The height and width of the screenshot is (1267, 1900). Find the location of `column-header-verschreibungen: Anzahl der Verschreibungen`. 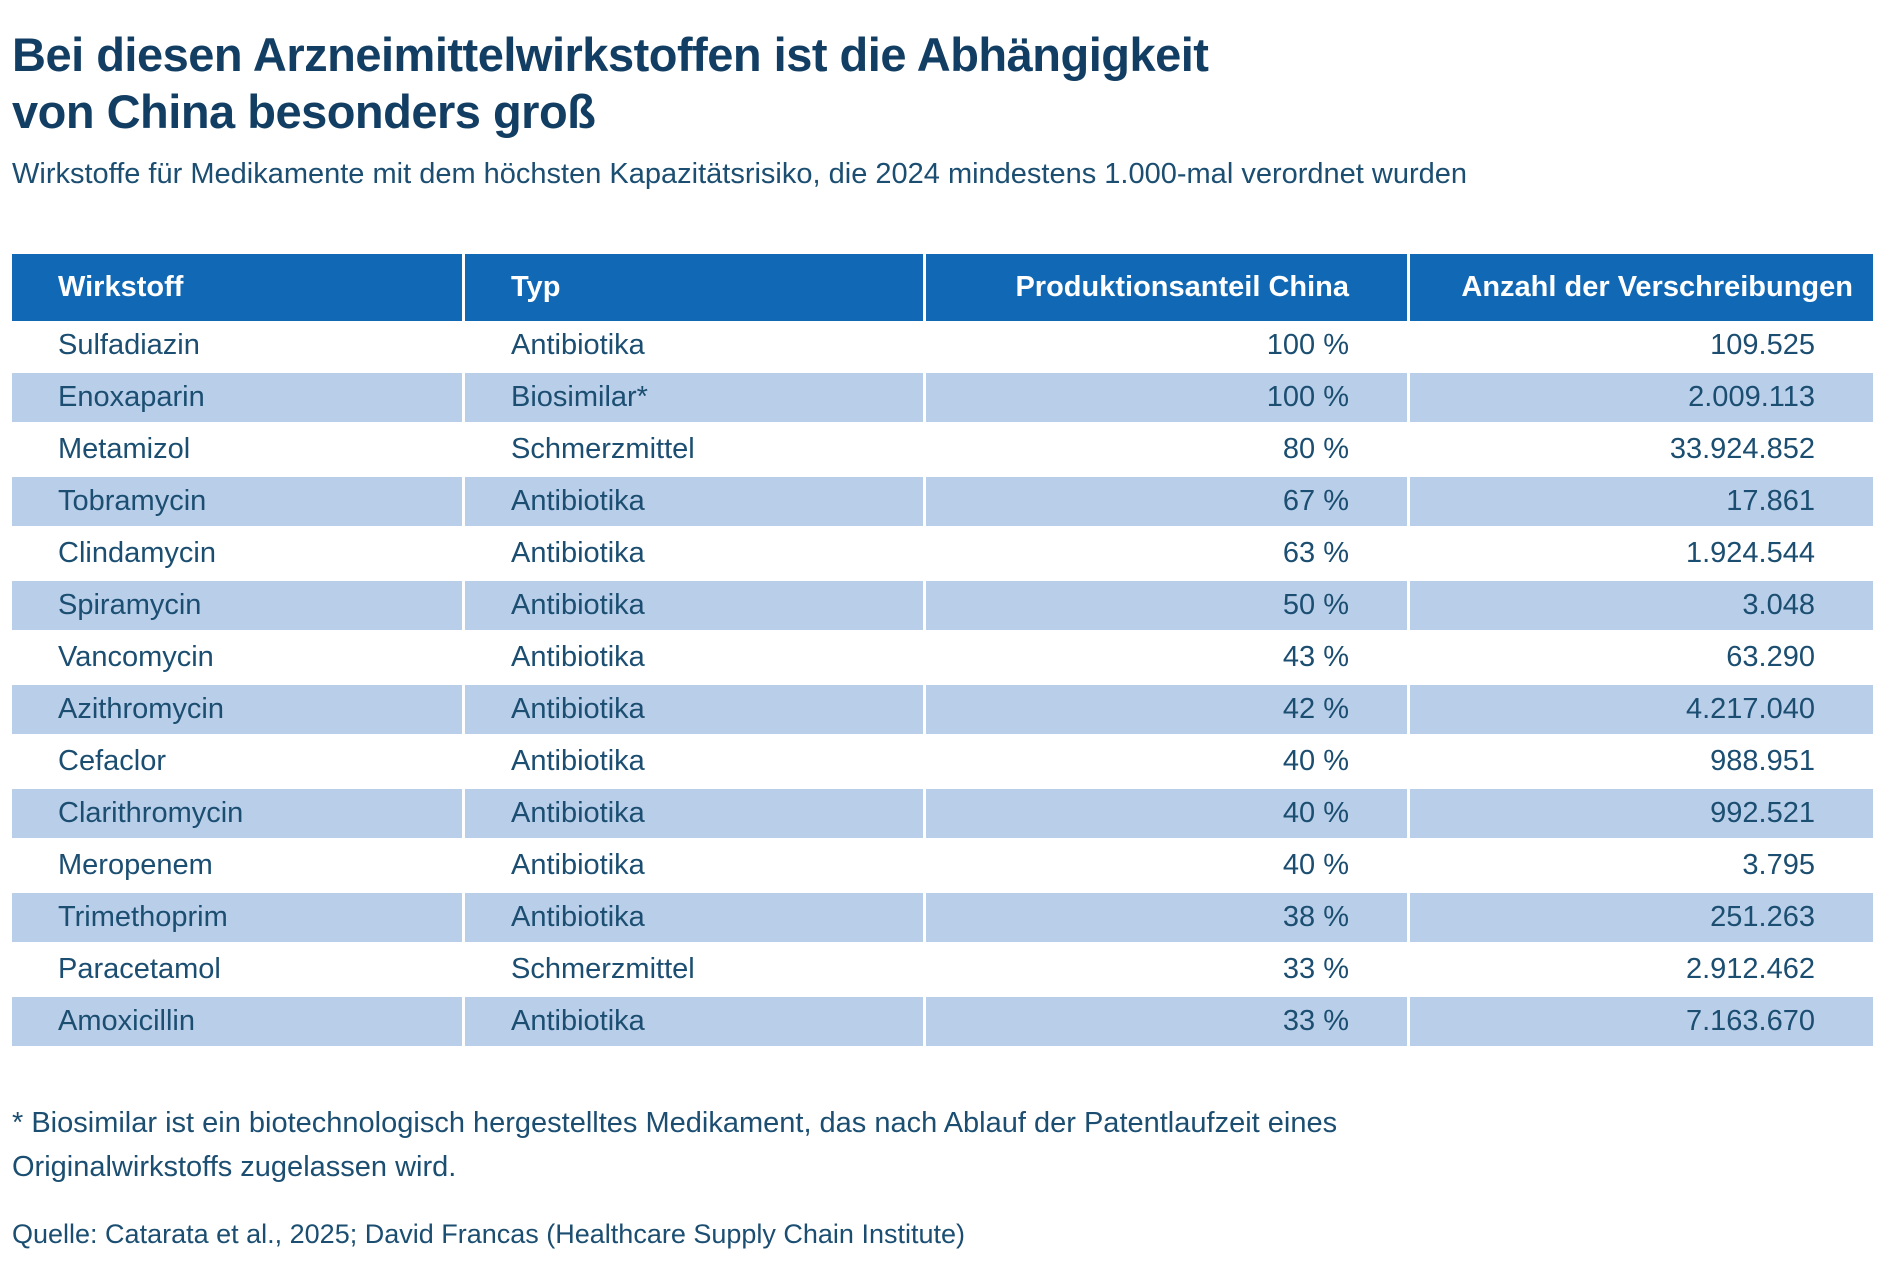

column-header-verschreibungen: Anzahl der Verschreibungen is located at coordinates (1641, 287).